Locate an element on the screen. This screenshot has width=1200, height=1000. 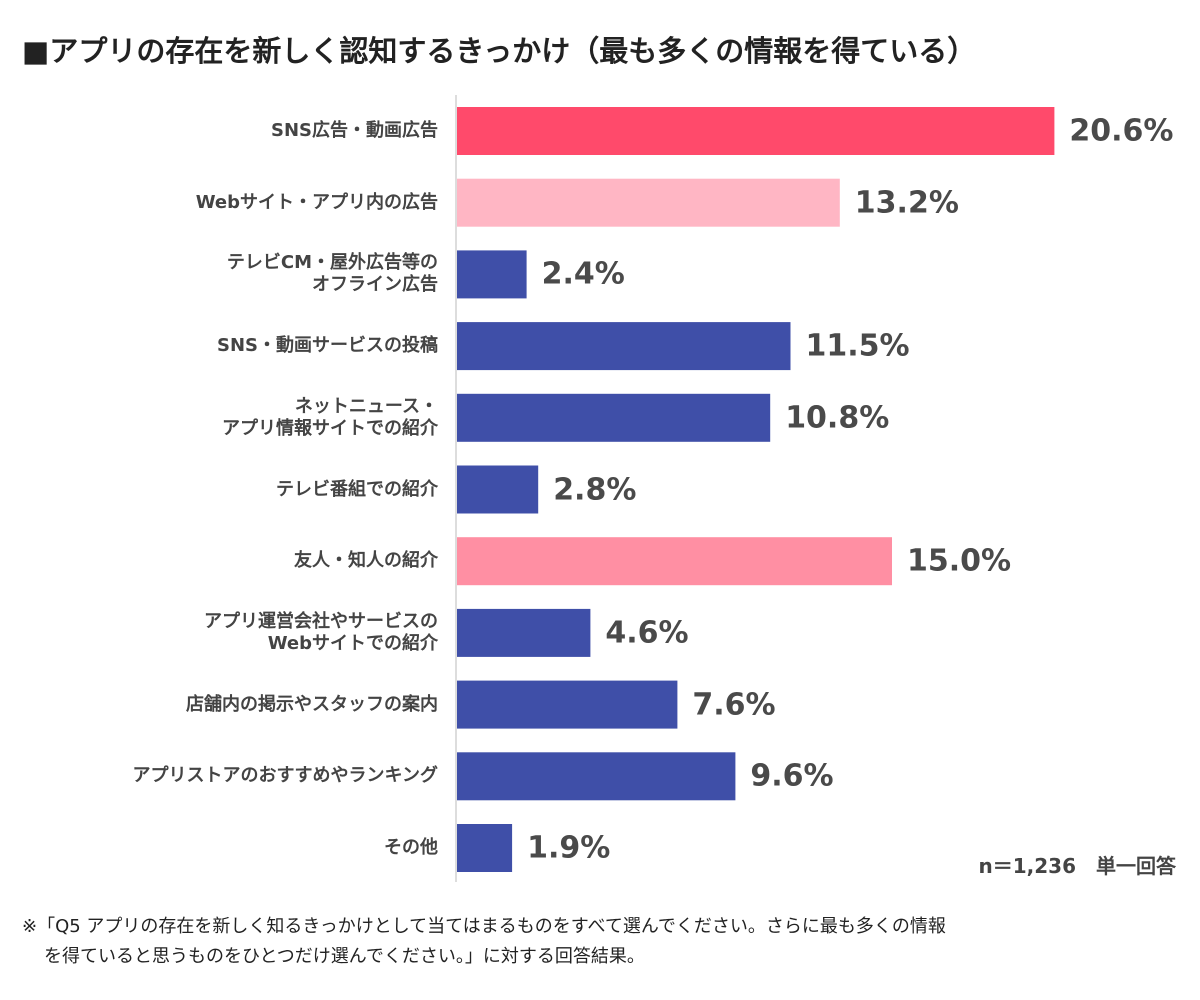
category-label: ネットニュース・ アプリ情報サイトでの紹介 is located at coordinates (330, 417).